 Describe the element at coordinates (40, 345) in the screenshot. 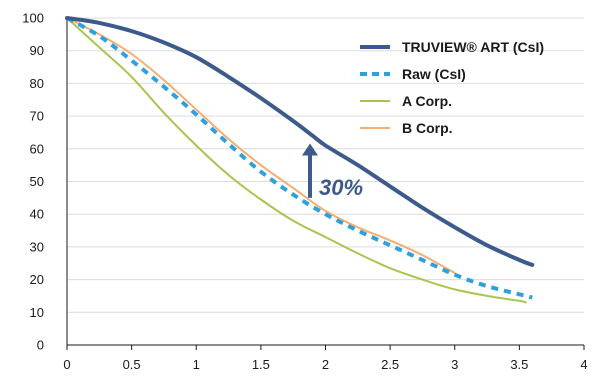

I see `y-tick-label: 0` at that location.